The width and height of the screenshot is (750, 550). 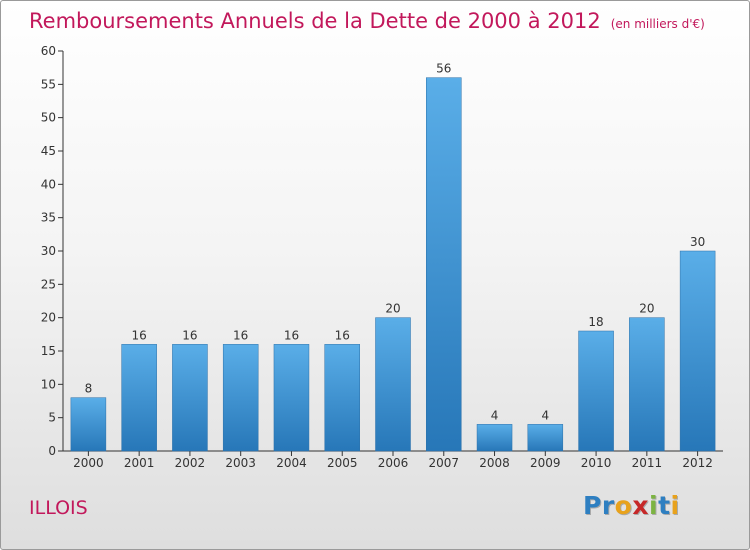 I want to click on x-tick-label: 2004, so click(x=291, y=463).